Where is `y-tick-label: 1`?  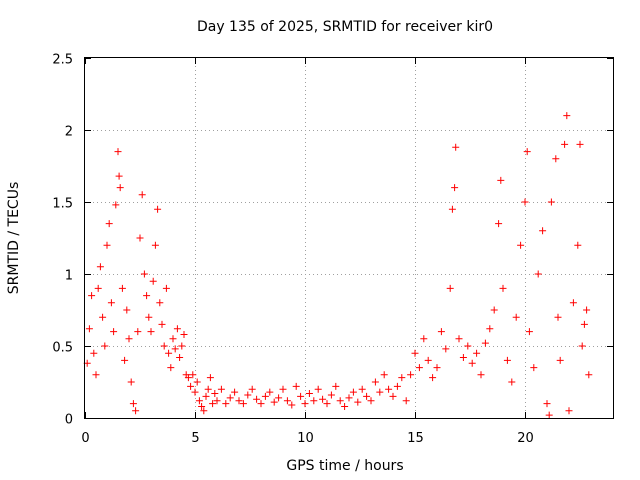 y-tick-label: 1 is located at coordinates (69, 276).